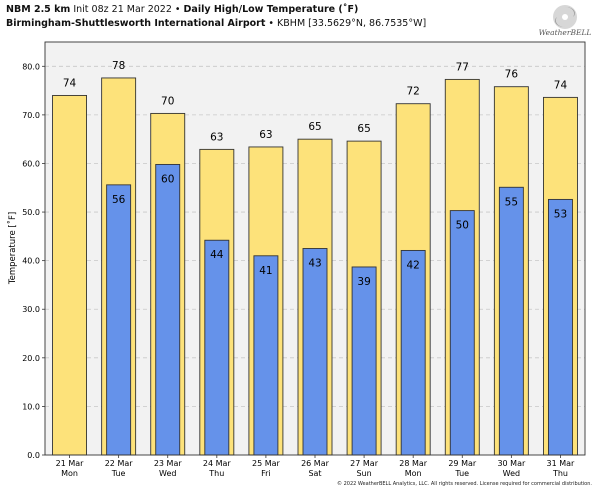  What do you see at coordinates (167, 101) in the screenshot?
I see `high-temp-label: 70` at bounding box center [167, 101].